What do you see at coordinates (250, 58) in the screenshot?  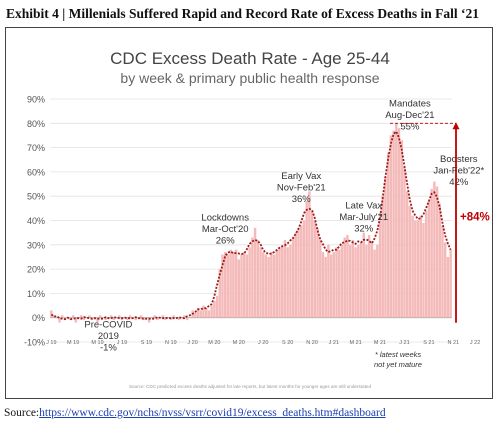 I see `chart-title: CDC Excess Death Rate - Age 25-44` at bounding box center [250, 58].